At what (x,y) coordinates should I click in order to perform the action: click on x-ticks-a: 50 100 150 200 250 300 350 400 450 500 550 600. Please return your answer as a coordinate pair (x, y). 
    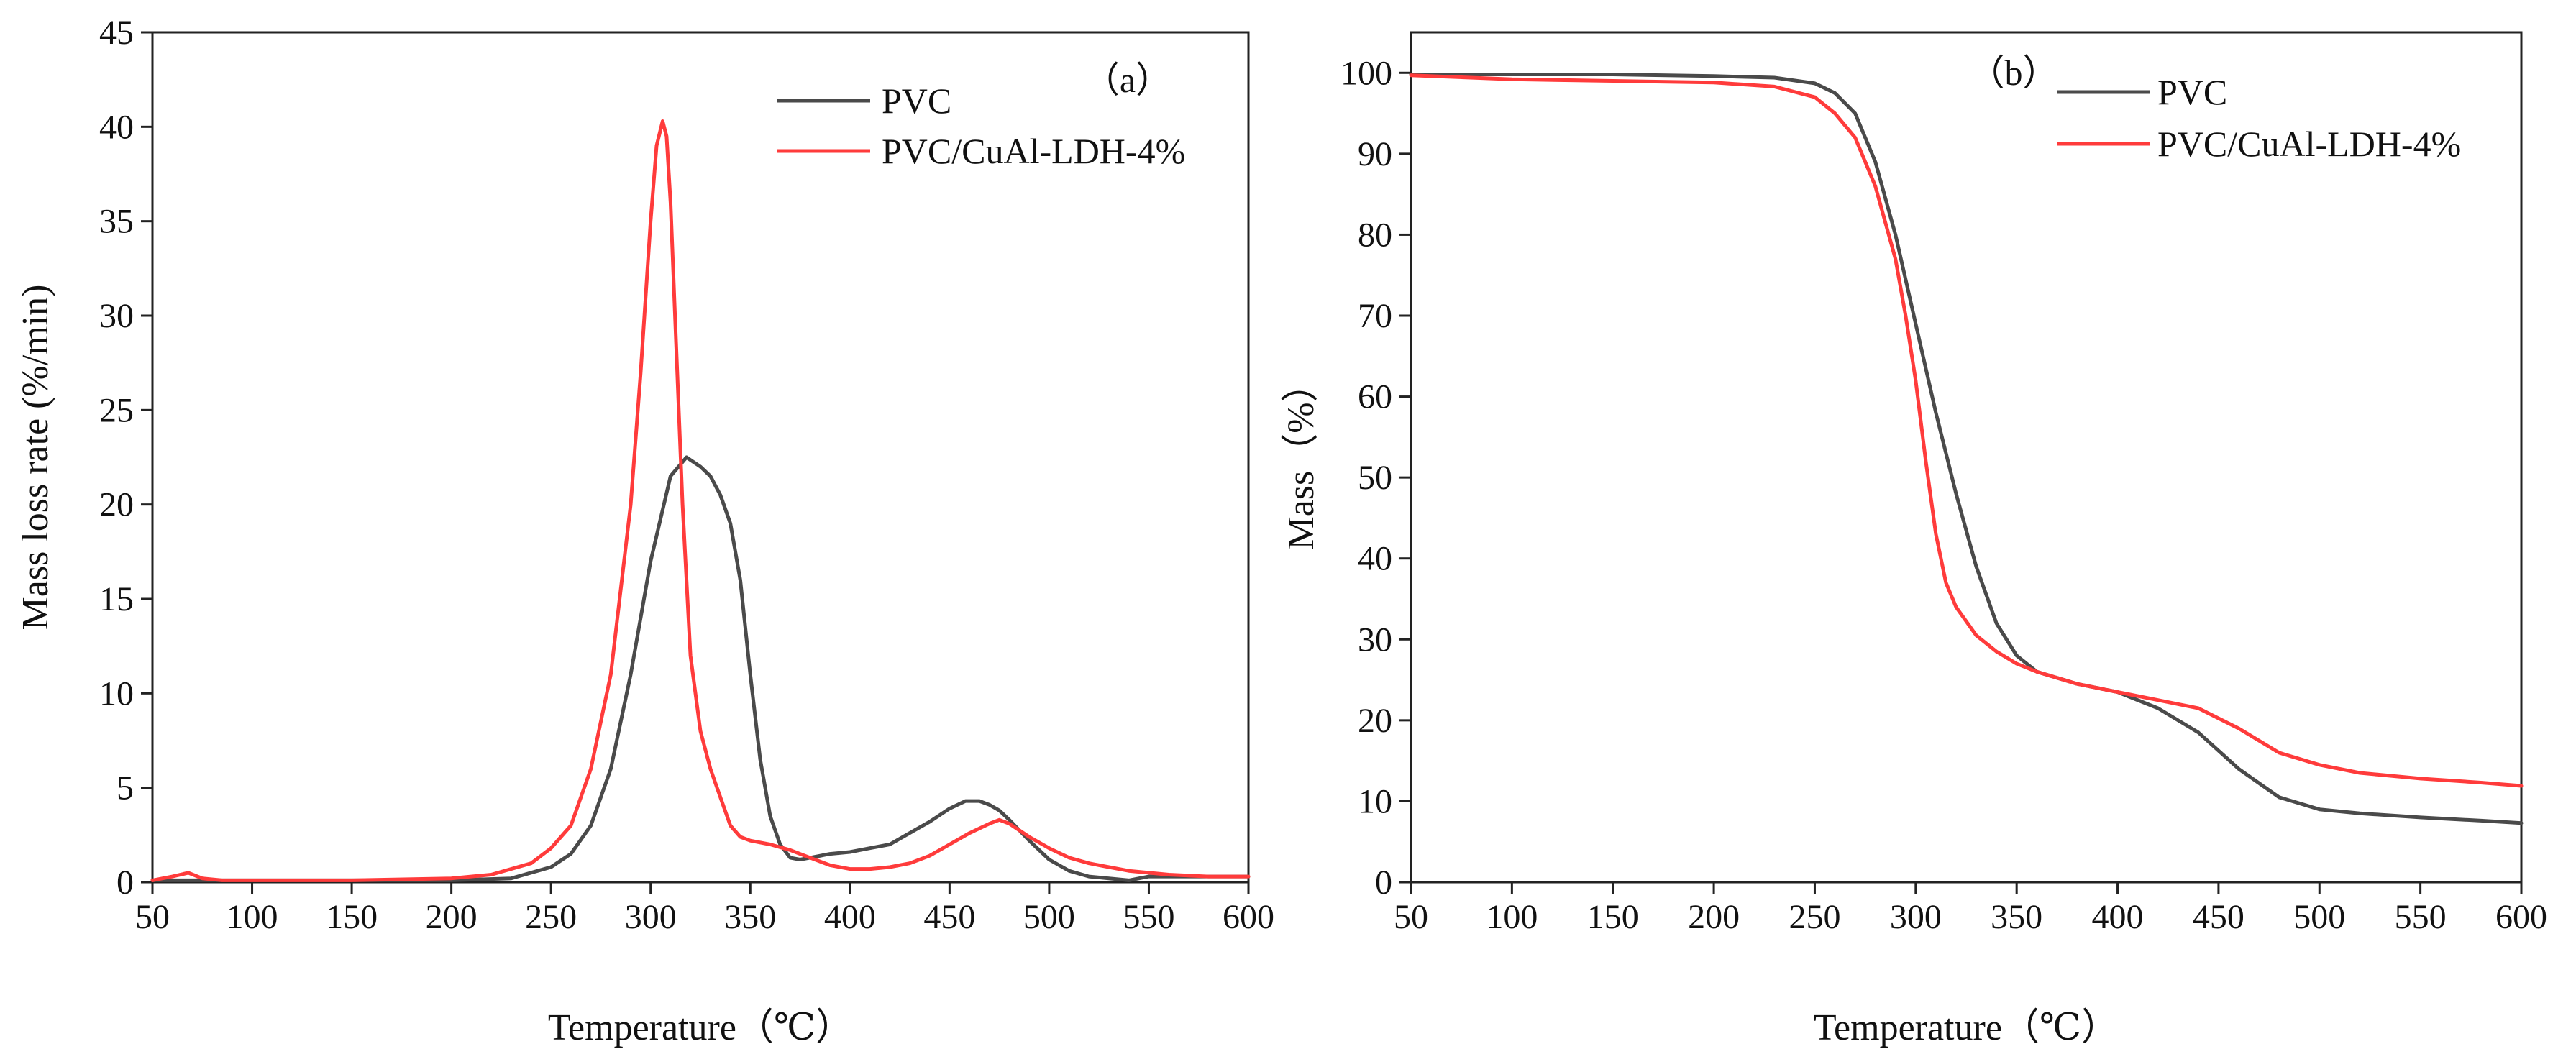
    Looking at the image, I should click on (704, 909).